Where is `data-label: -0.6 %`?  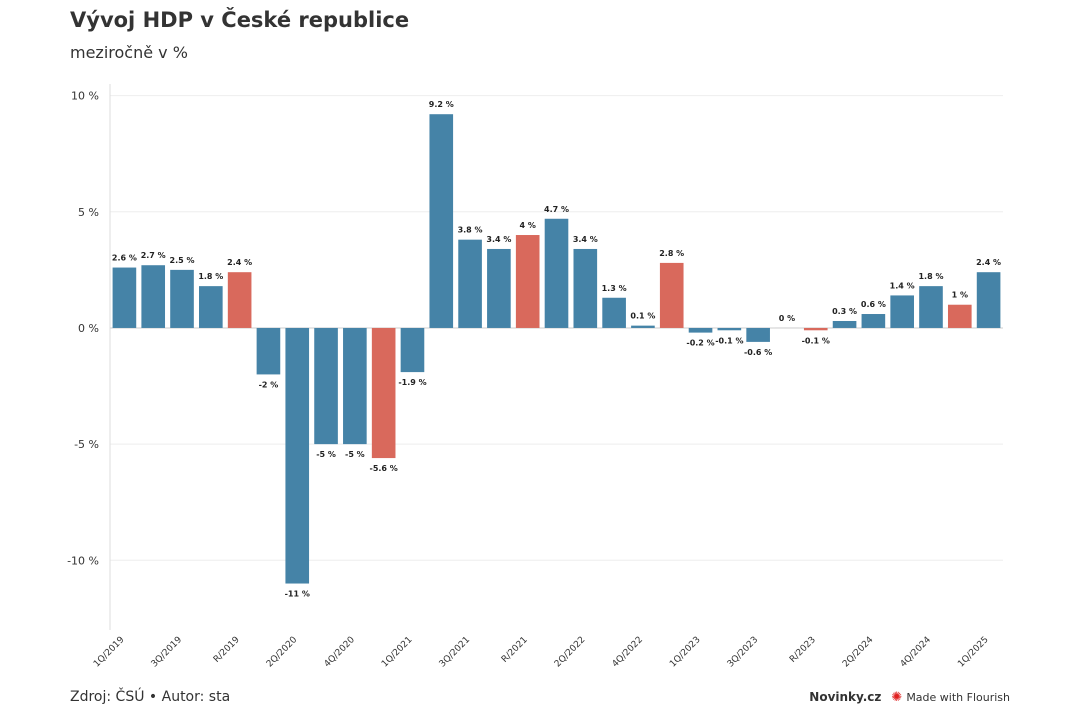 data-label: -0.6 % is located at coordinates (758, 352).